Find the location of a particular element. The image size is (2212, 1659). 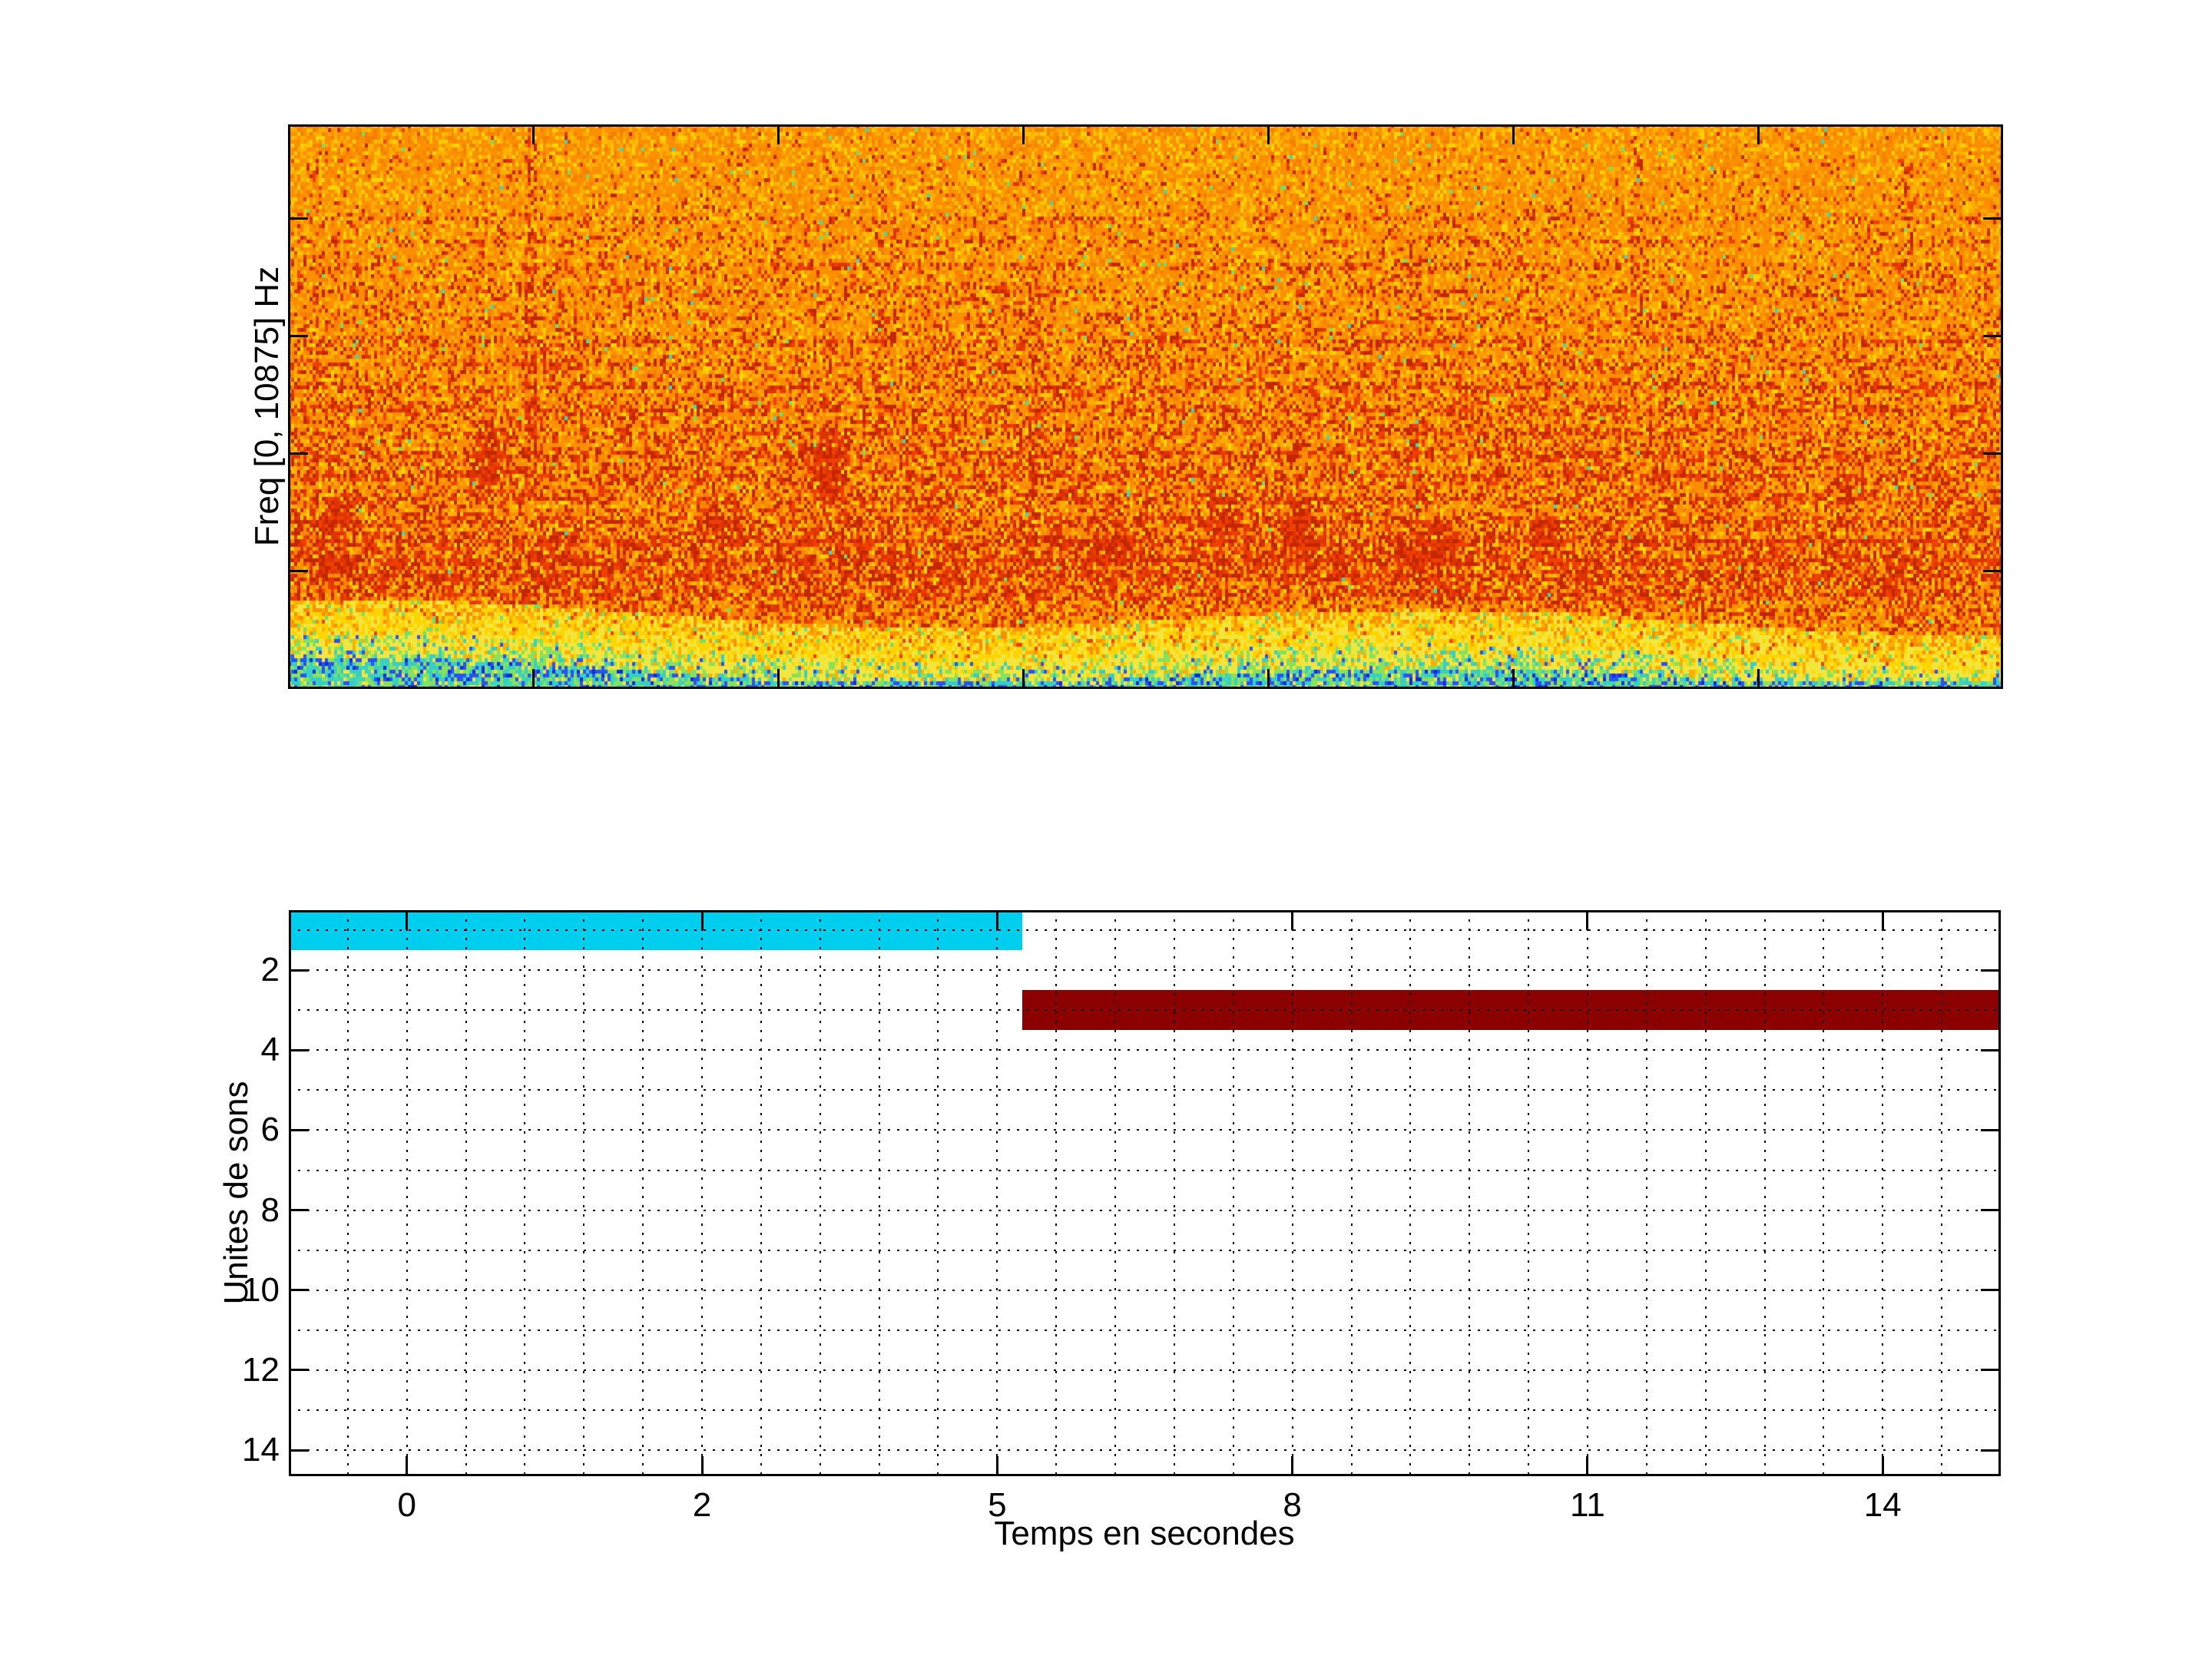

y-axis-label: Unites de sons is located at coordinates (236, 1193).